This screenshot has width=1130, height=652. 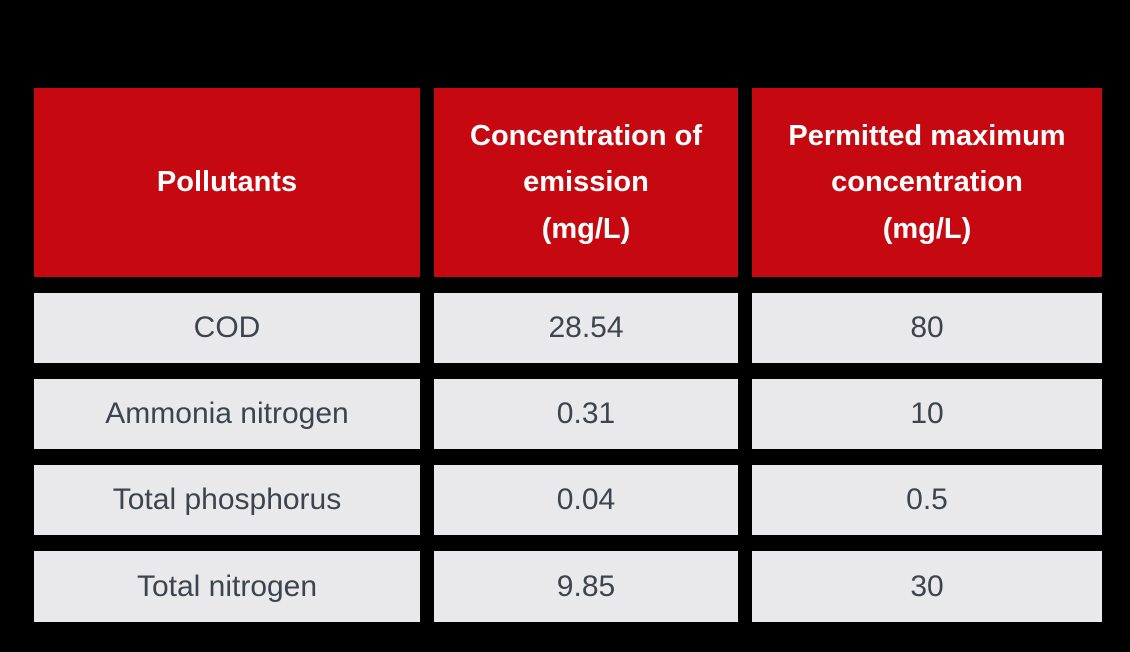 I want to click on cell-permitted-max-value: 30, so click(x=927, y=586).